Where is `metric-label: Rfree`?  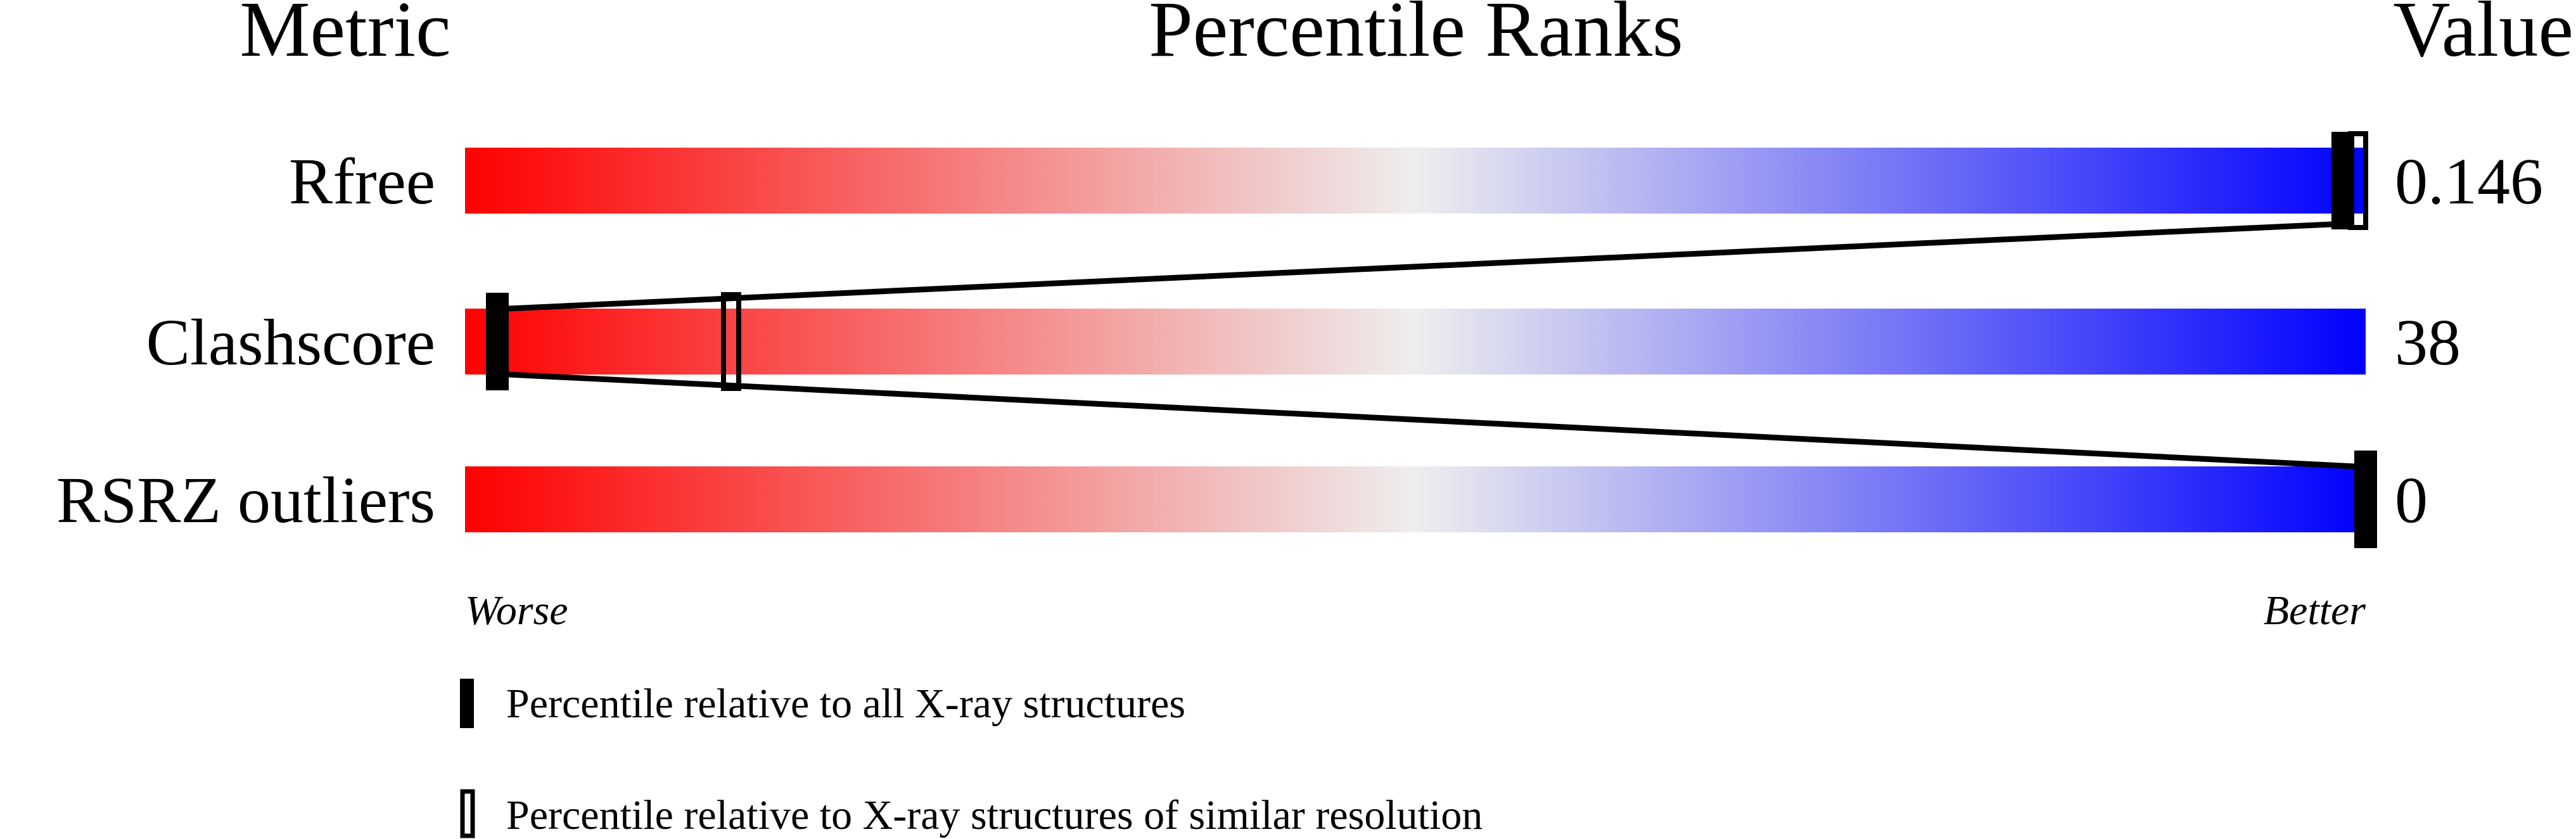
metric-label: Rfree is located at coordinates (362, 182).